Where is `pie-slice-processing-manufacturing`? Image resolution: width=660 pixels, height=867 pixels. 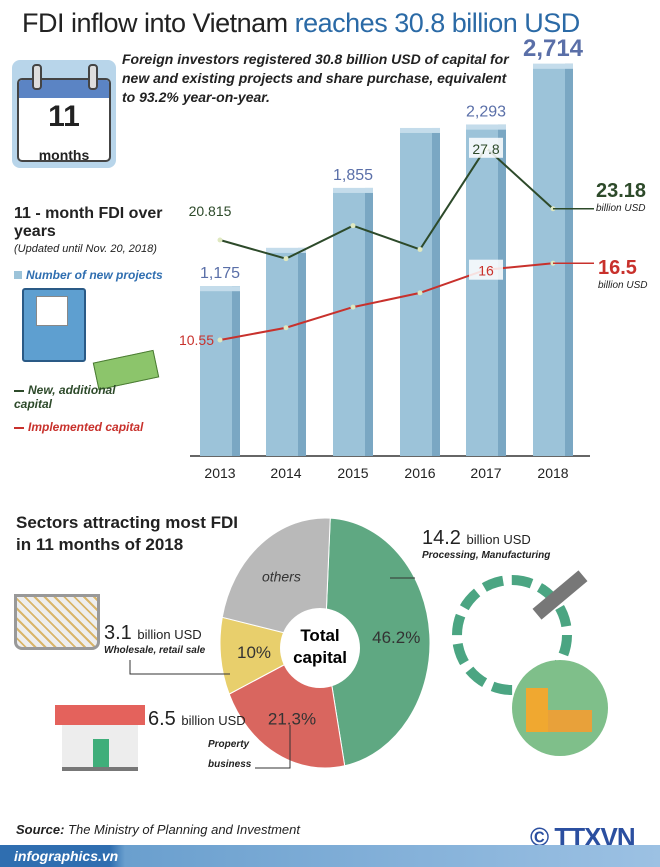 pie-slice-processing-manufacturing is located at coordinates (377, 642).